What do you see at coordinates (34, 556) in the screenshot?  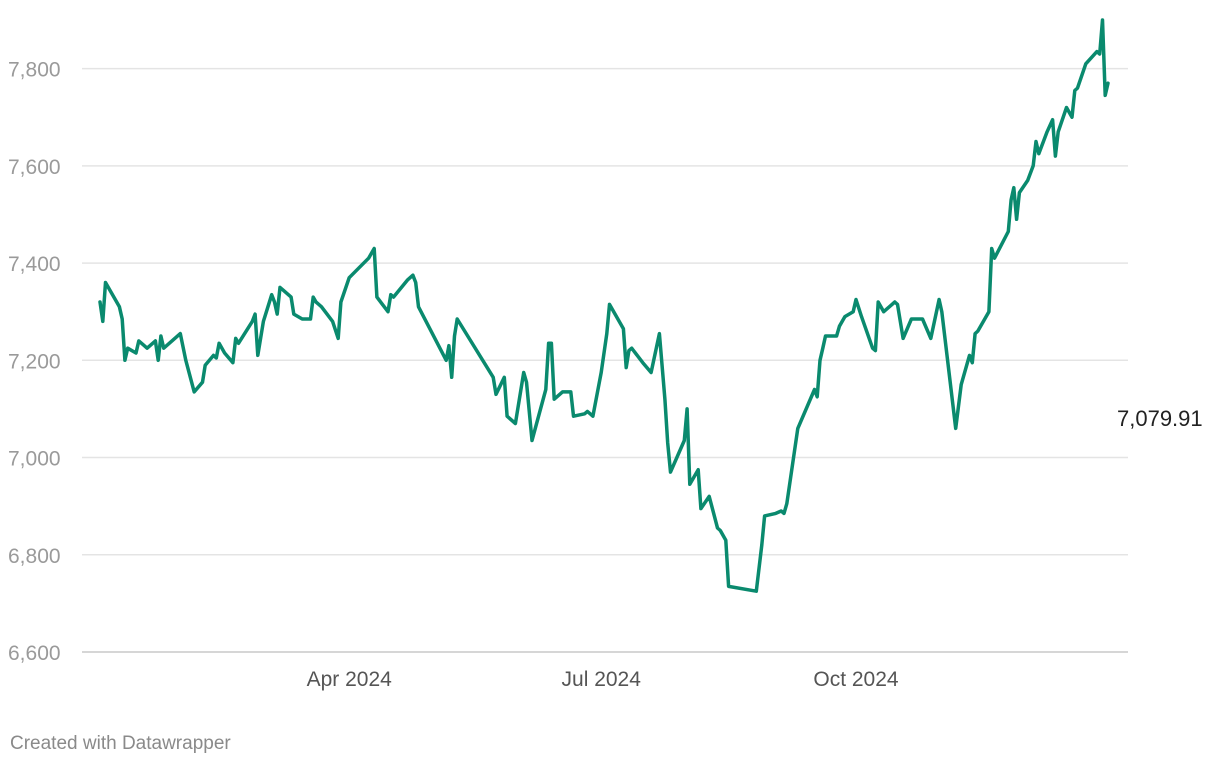 I see `y-tick-label: 6,800` at bounding box center [34, 556].